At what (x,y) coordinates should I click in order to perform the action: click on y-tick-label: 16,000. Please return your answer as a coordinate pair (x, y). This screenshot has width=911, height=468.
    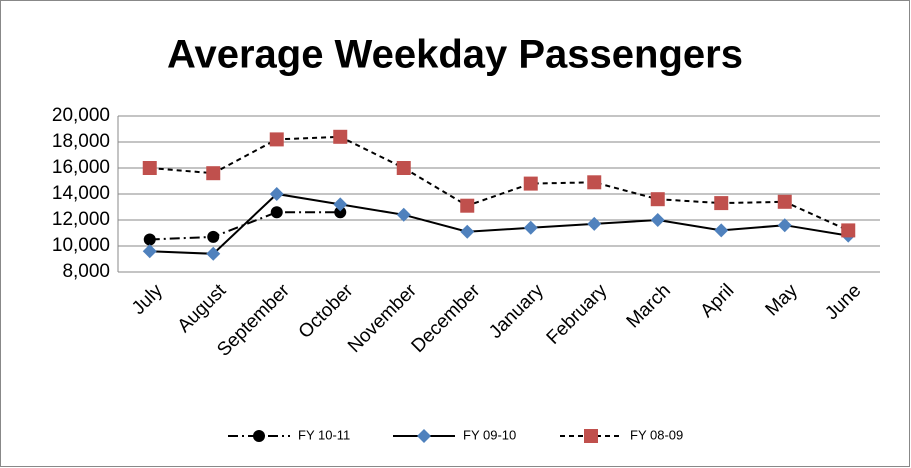
    Looking at the image, I should click on (81, 167).